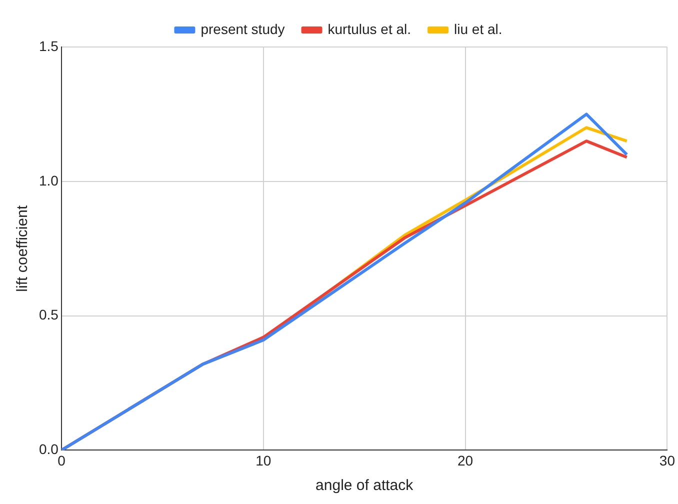  What do you see at coordinates (466, 460) in the screenshot?
I see `x-tick-label: 20` at bounding box center [466, 460].